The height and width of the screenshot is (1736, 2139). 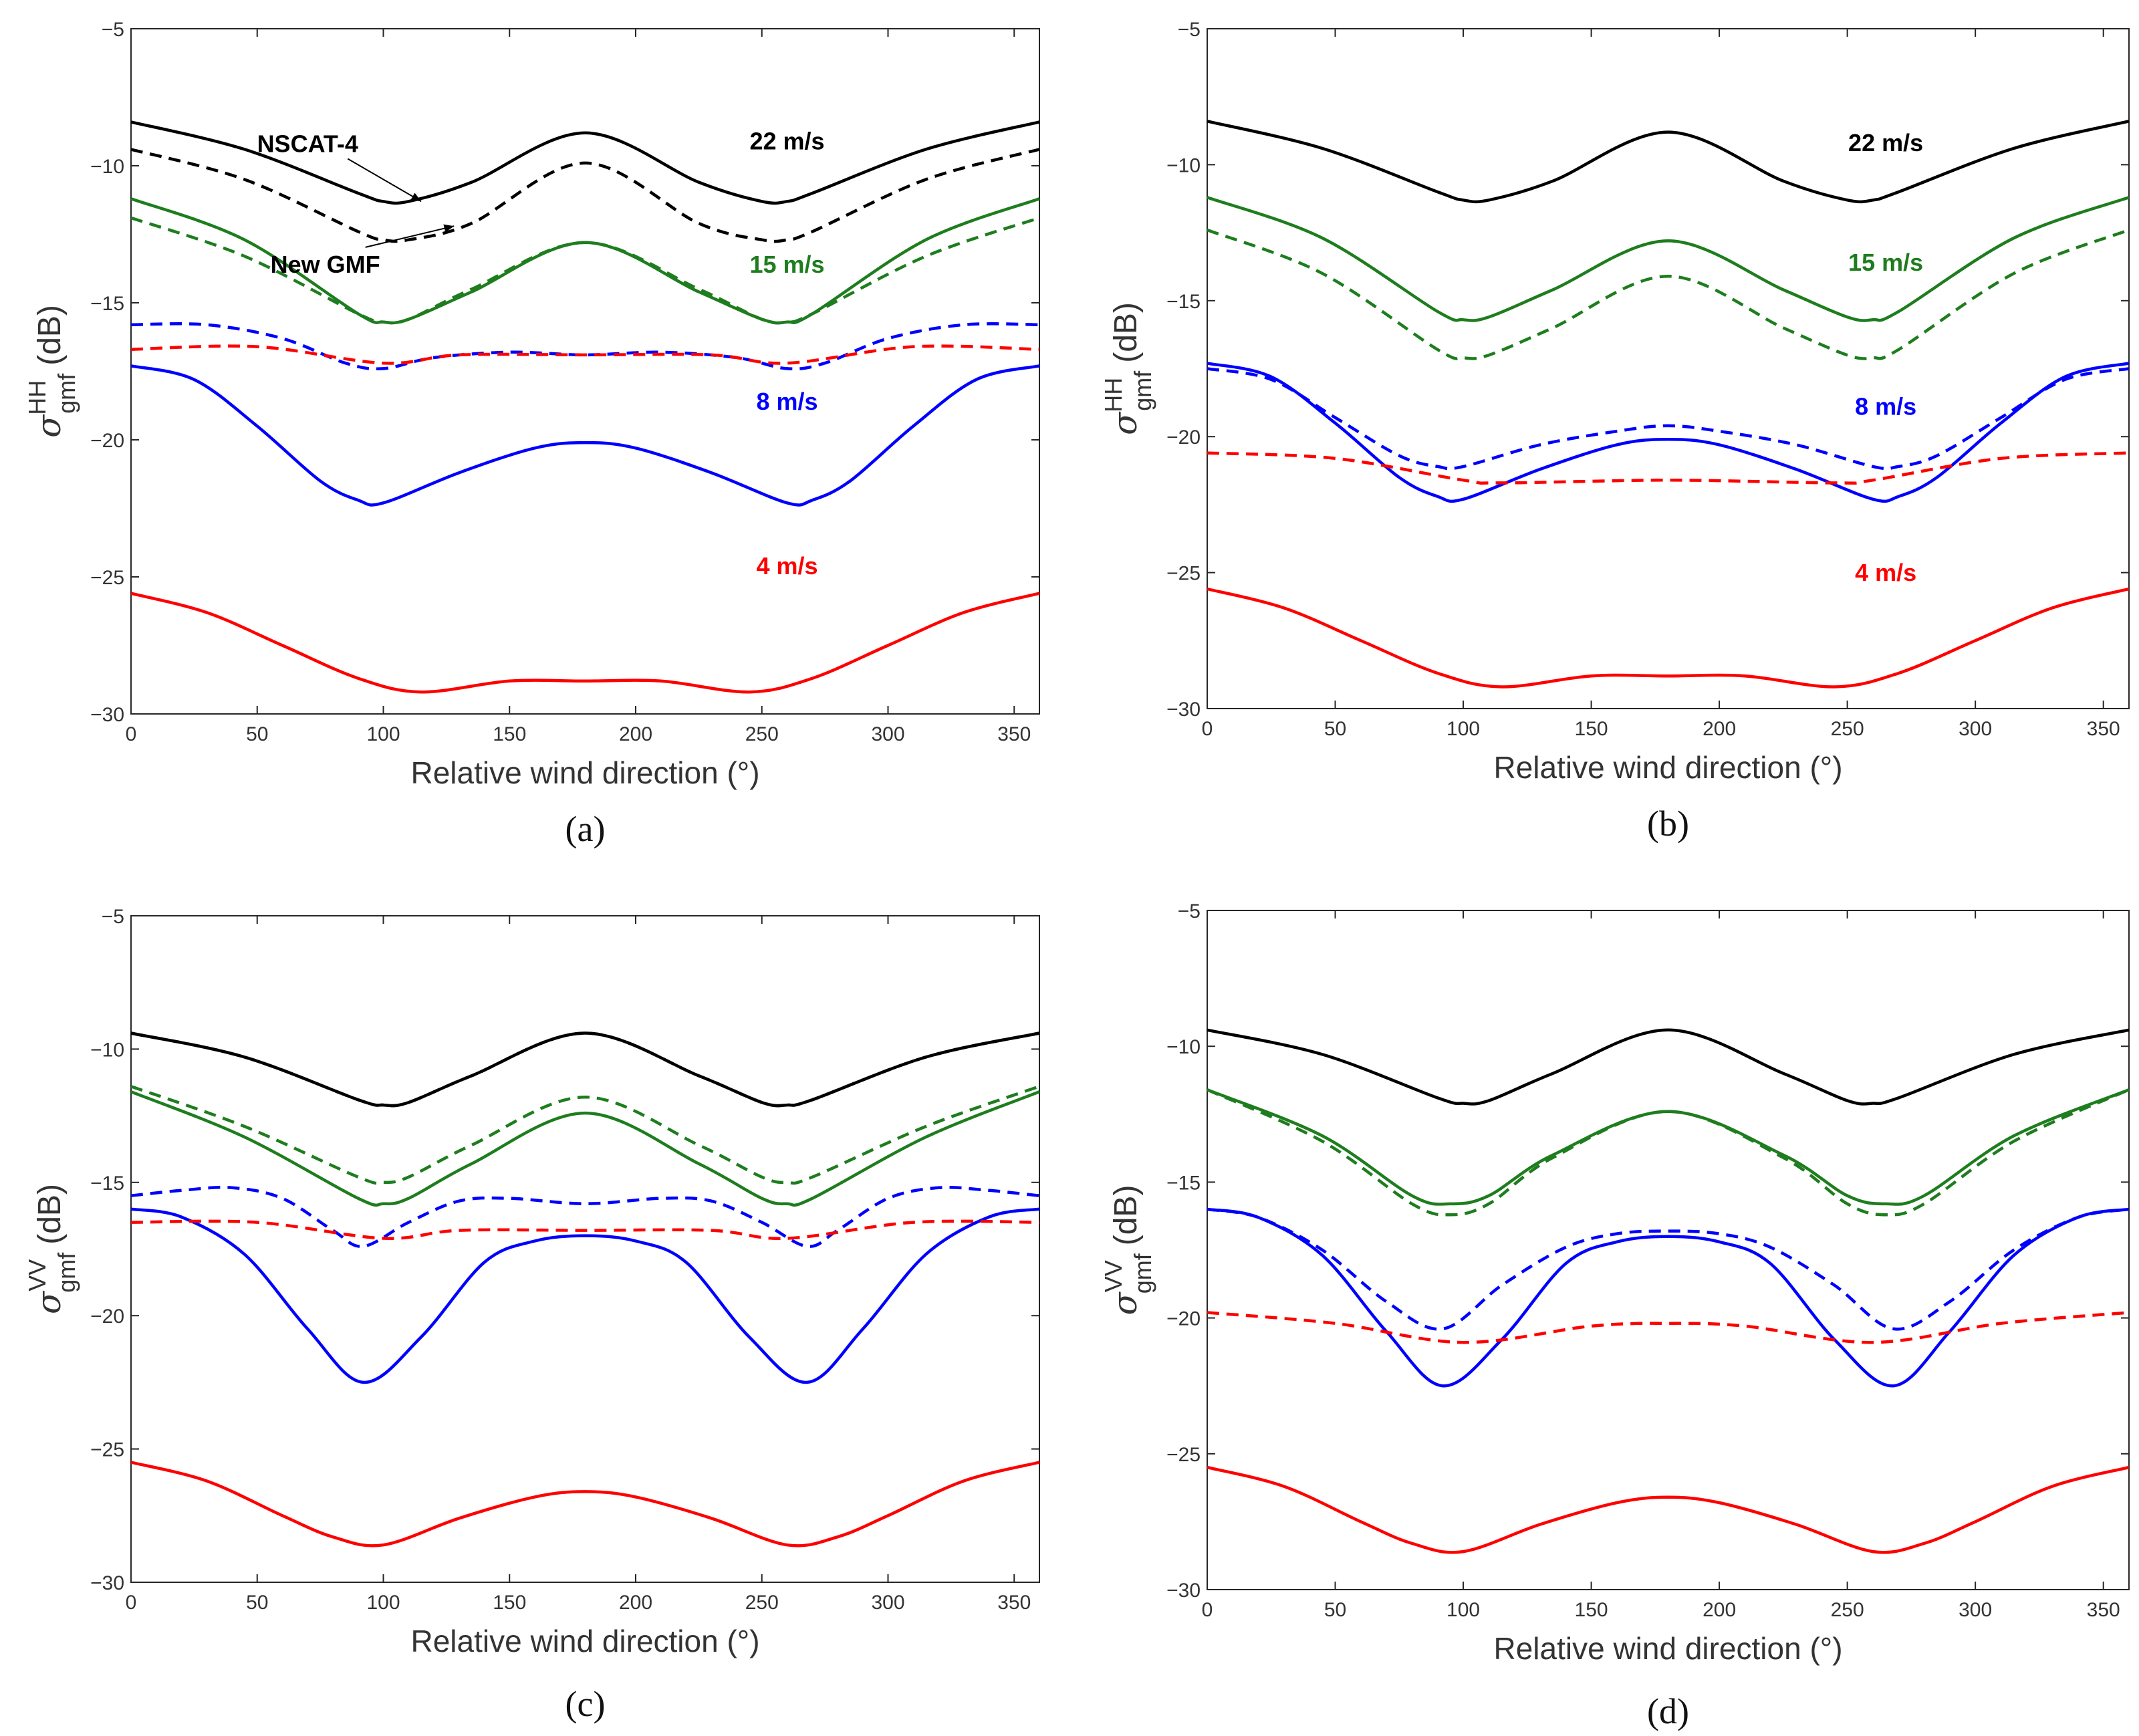 I want to click on panel-caption: (a), so click(x=585, y=829).